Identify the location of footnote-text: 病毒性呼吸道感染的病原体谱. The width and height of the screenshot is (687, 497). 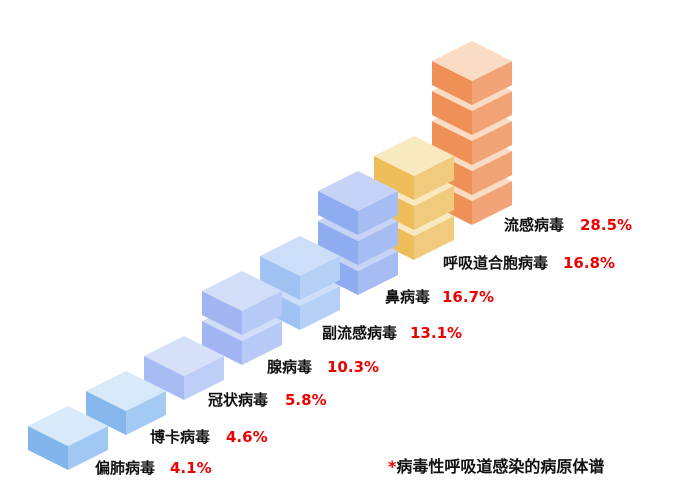
(500, 466).